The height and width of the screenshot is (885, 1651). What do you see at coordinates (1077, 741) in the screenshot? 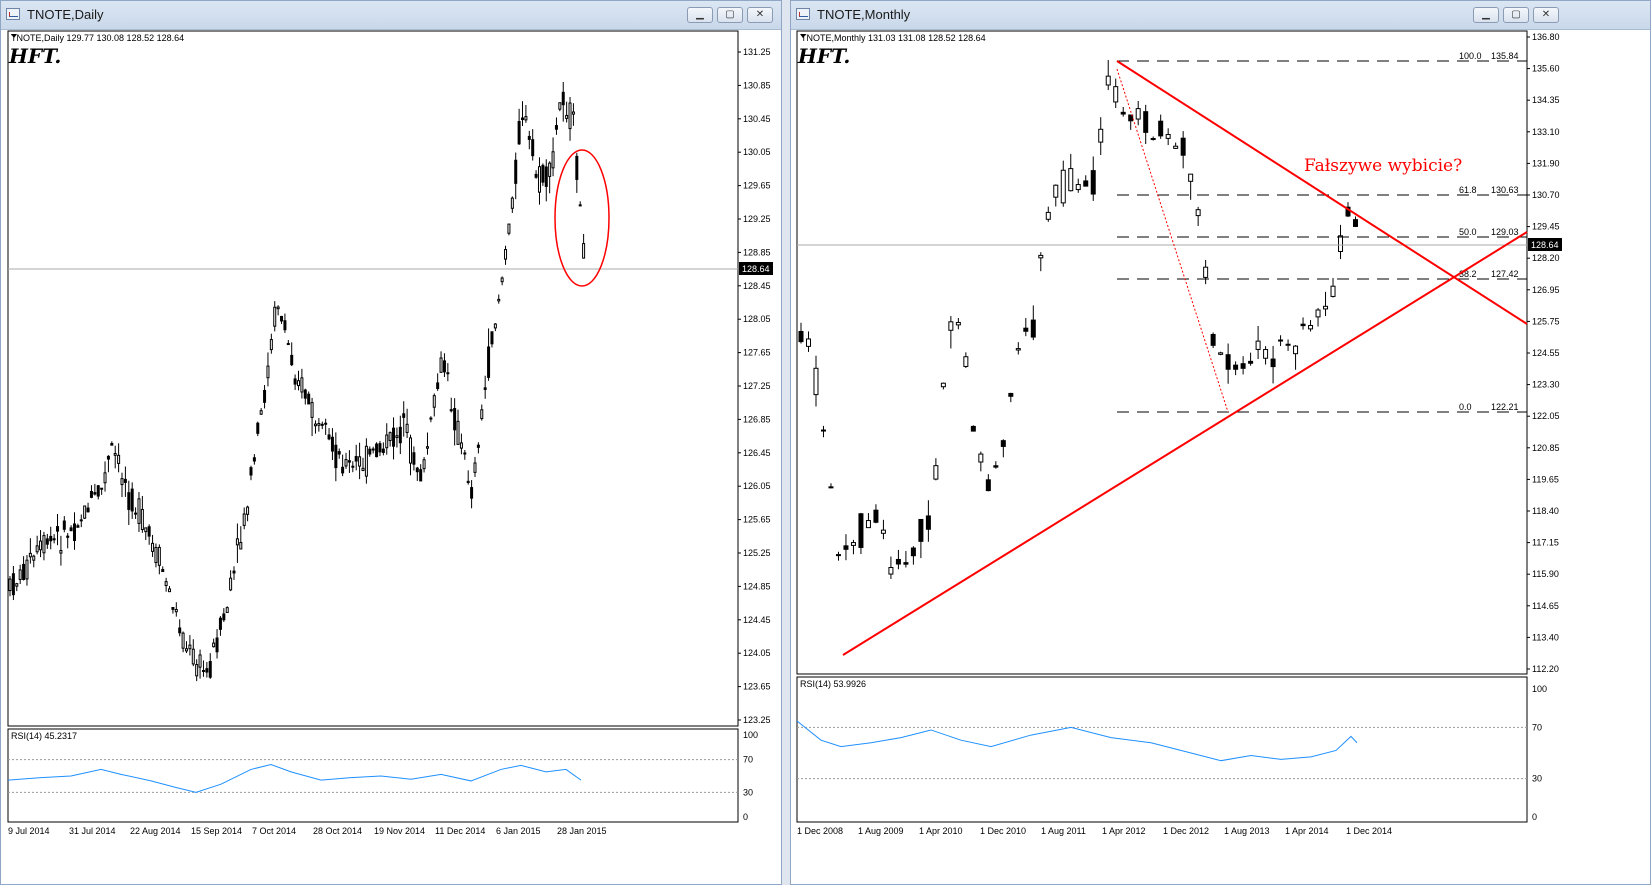
I see `rsi-line` at bounding box center [1077, 741].